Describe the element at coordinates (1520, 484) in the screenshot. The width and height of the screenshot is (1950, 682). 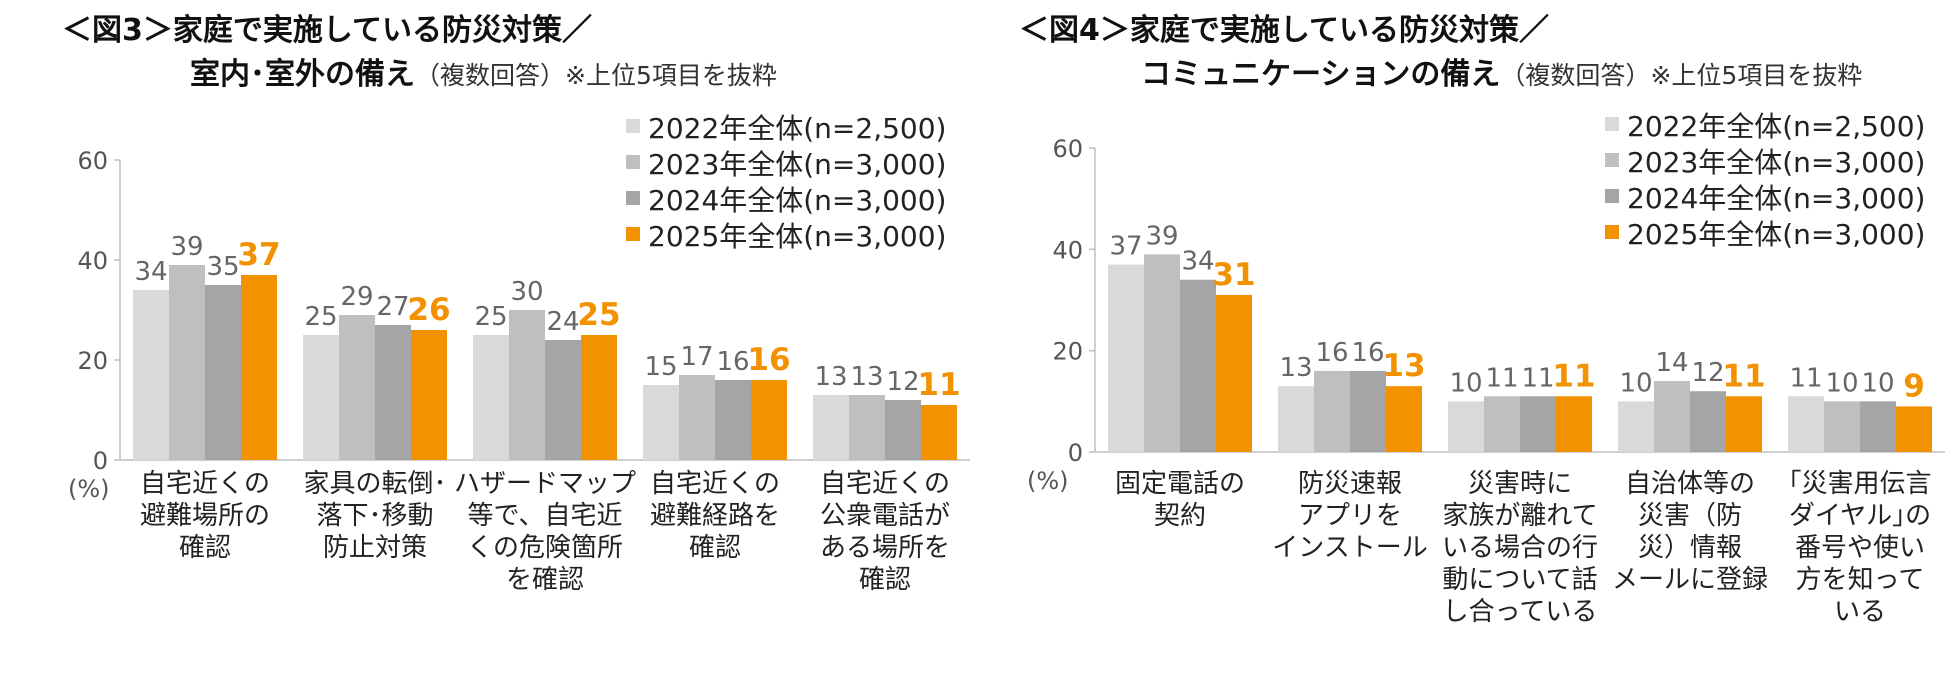
I see `category-label: 災害時に` at that location.